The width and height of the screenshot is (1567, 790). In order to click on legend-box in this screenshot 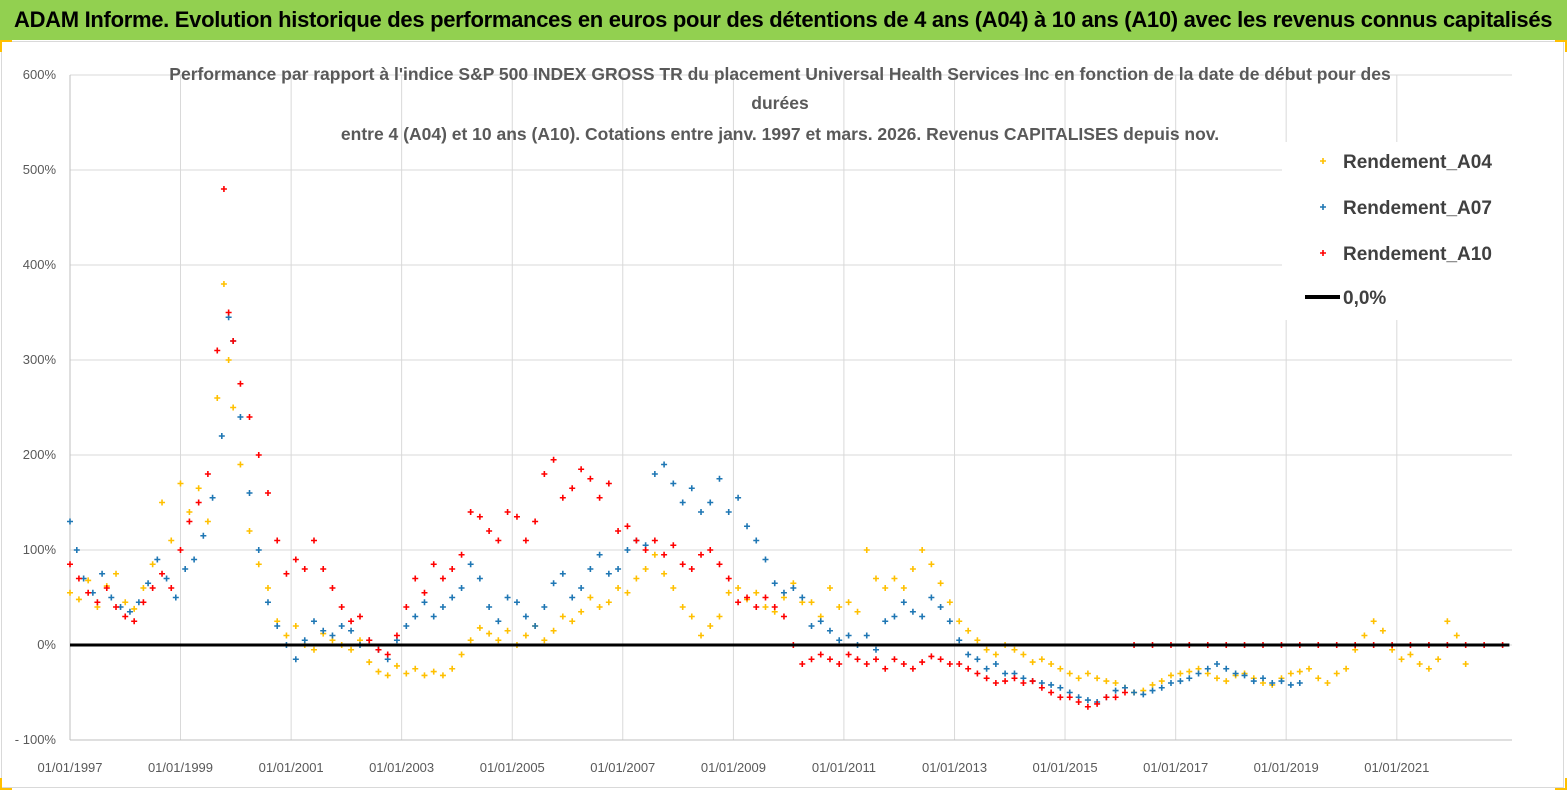, I will do `click(1397, 231)`.